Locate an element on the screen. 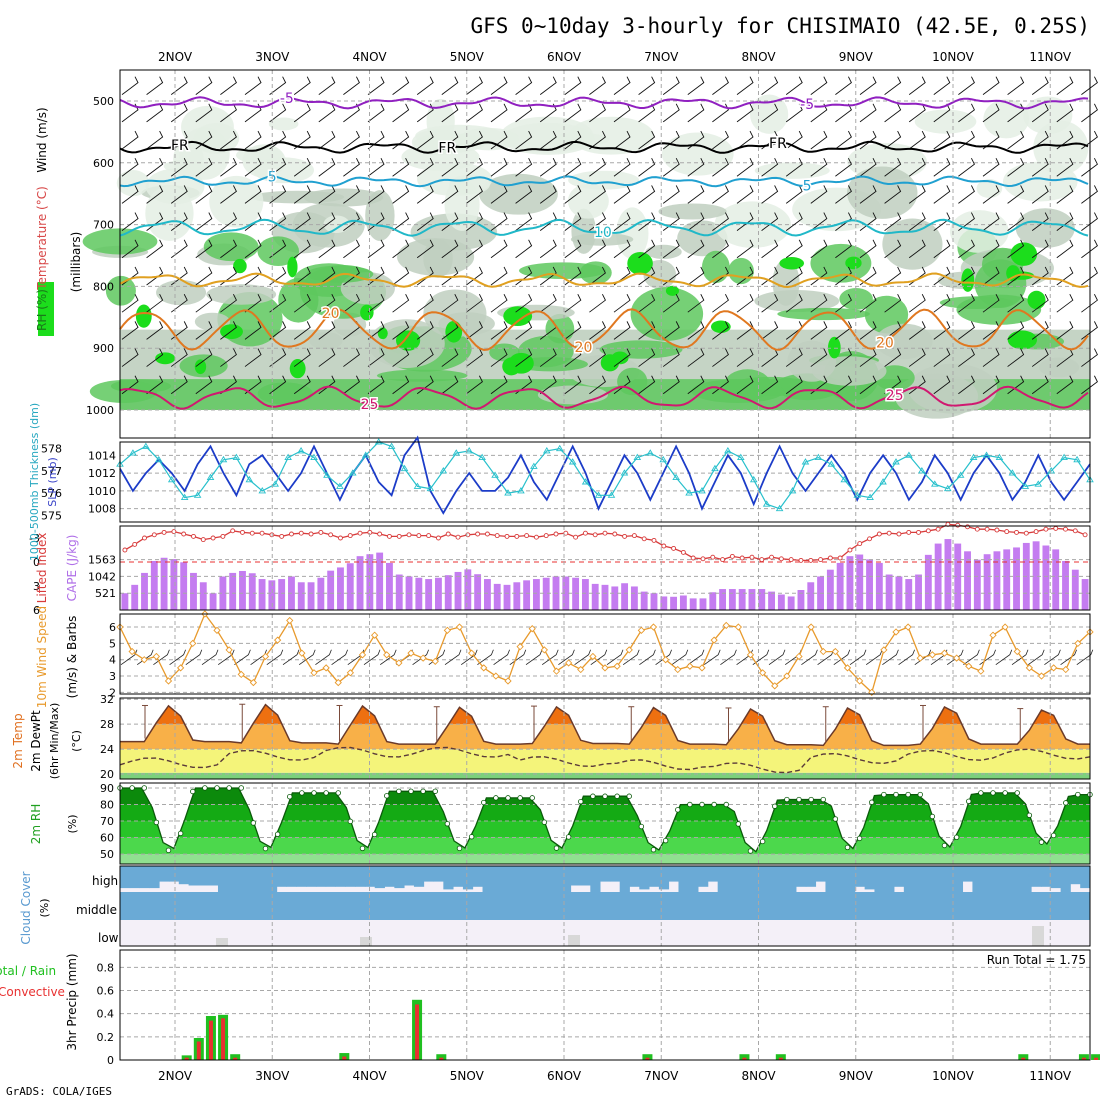 The height and width of the screenshot is (1100, 1100). temperature-contour-label: -5 is located at coordinates (287, 99).